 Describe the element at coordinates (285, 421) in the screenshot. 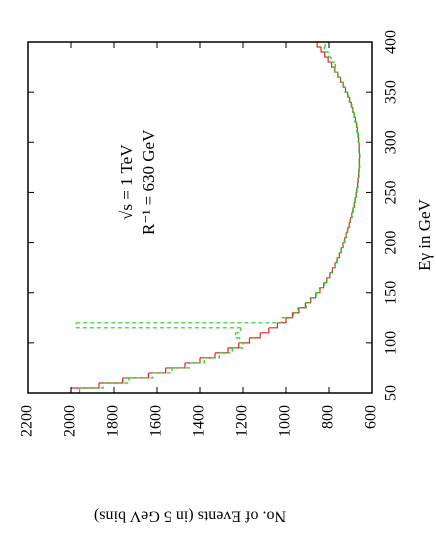

I see `y-tick-label: 1000` at that location.